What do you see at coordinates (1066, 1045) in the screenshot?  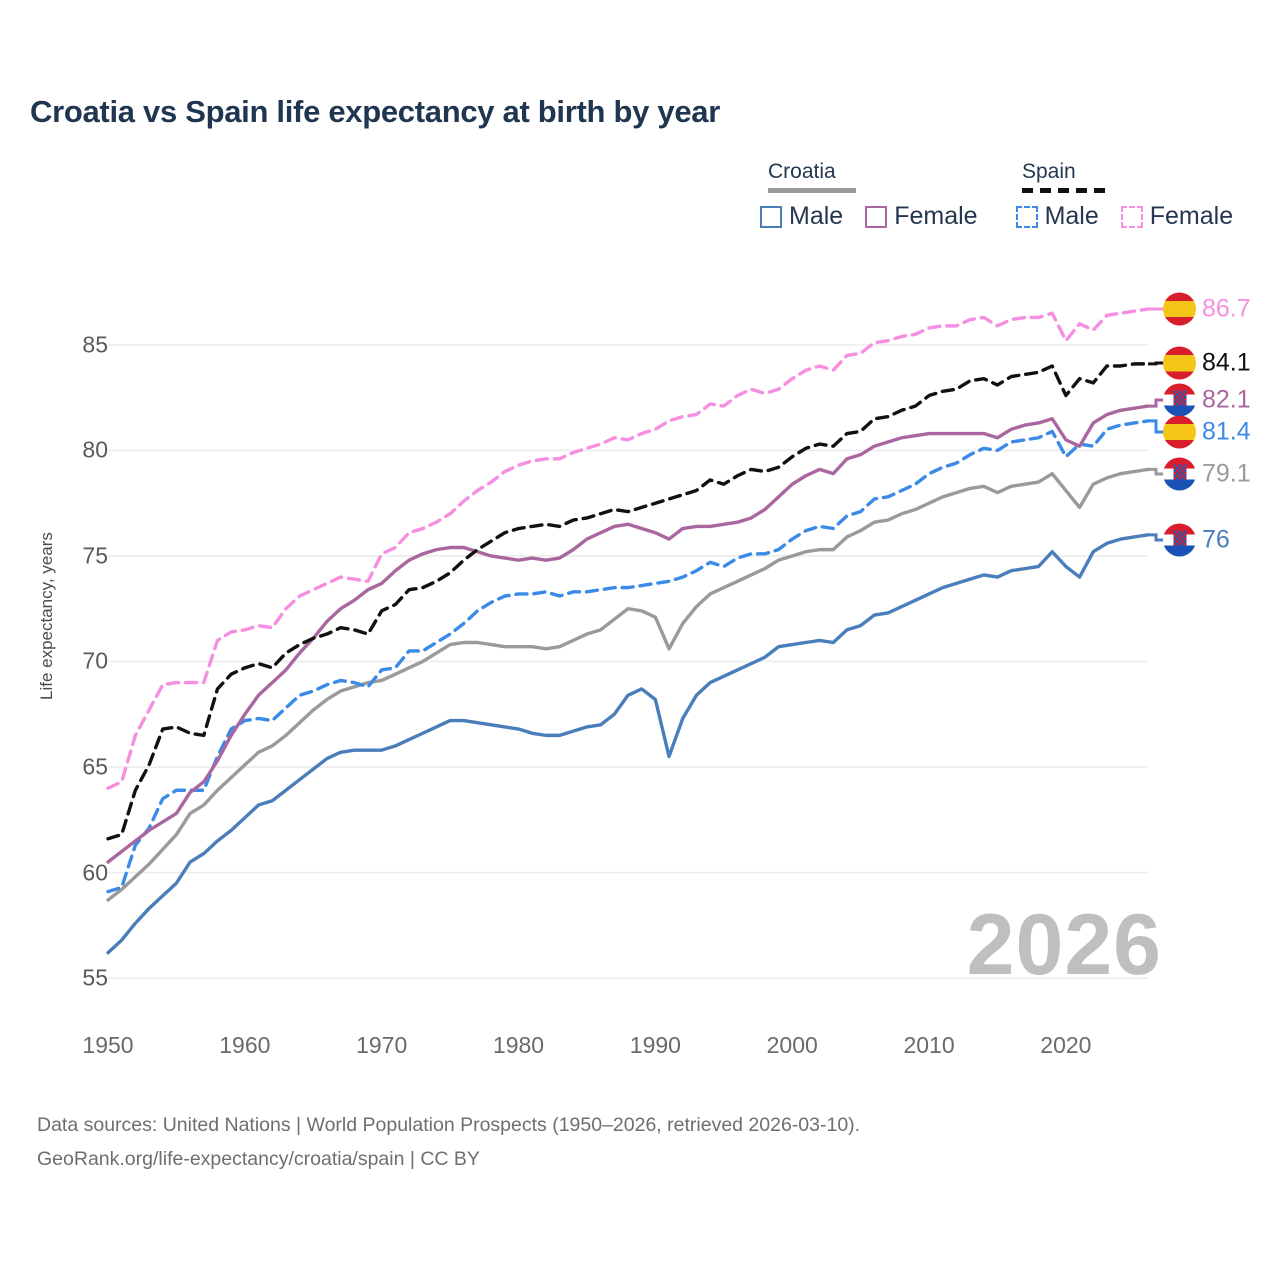 I see `x-axis-tick-label: 2020` at bounding box center [1066, 1045].